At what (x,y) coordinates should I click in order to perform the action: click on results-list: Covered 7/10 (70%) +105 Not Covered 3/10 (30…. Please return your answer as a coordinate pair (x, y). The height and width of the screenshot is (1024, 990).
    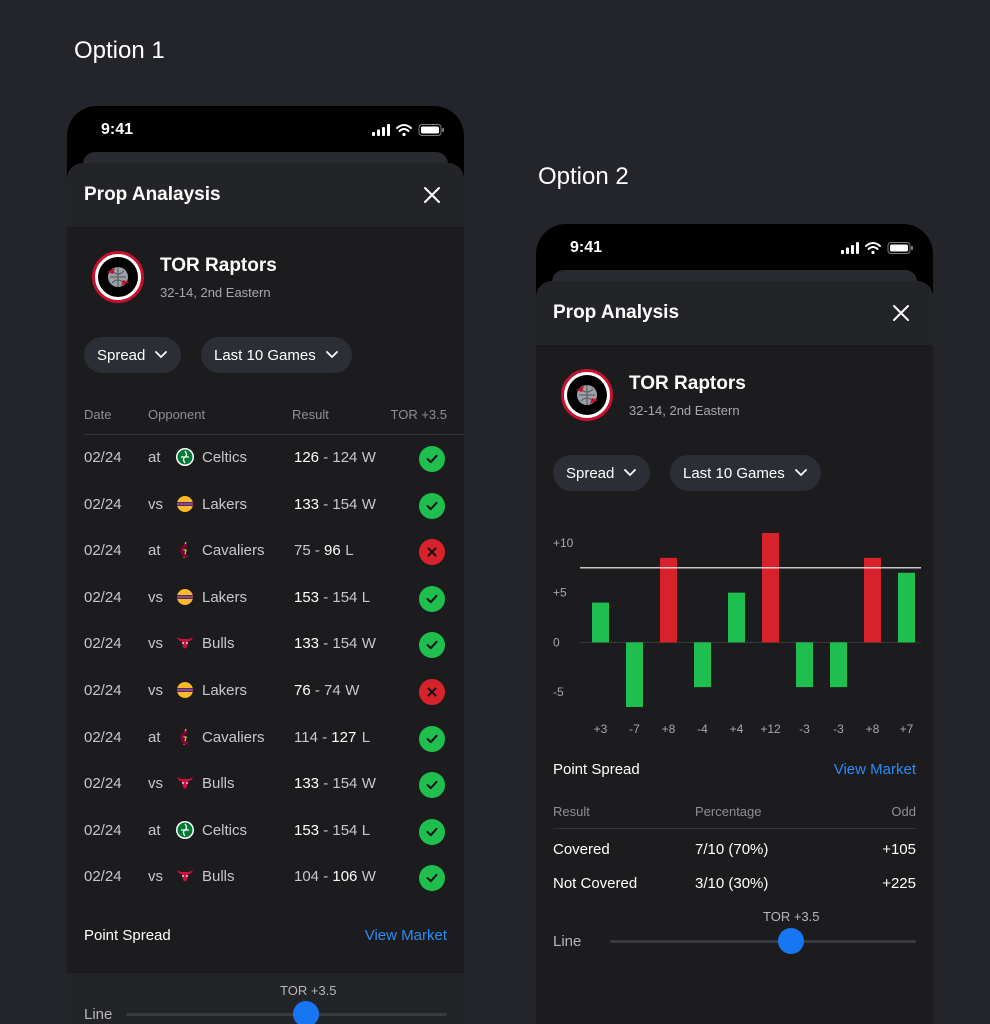
    Looking at the image, I should click on (734, 865).